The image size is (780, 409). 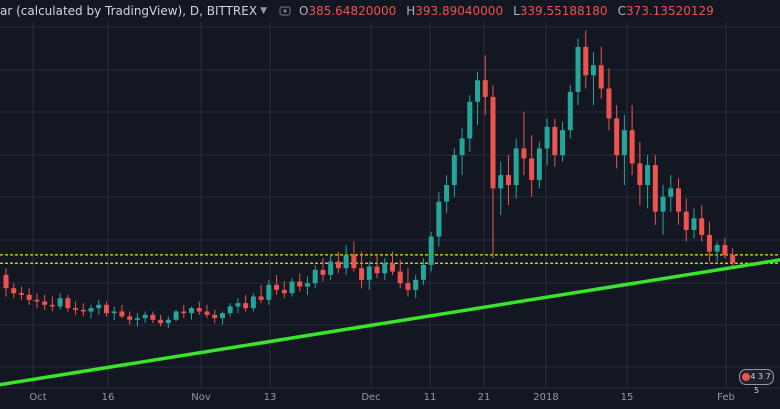 What do you see at coordinates (627, 397) in the screenshot?
I see `x-tick-label: 15` at bounding box center [627, 397].